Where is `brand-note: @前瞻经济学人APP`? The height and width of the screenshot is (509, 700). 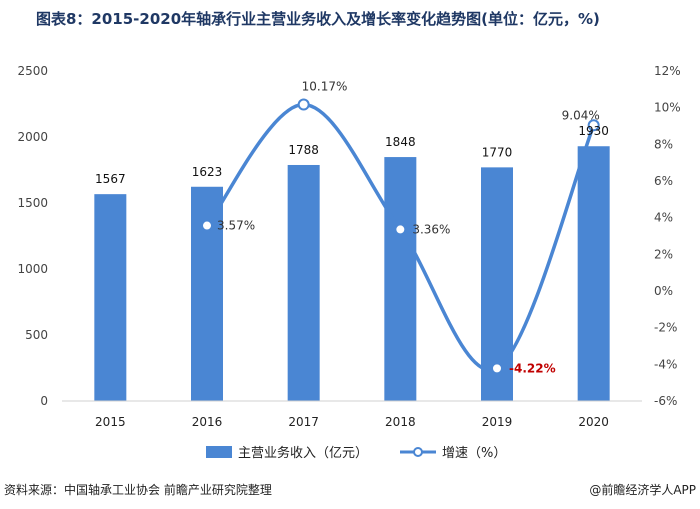 brand-note: @前瞻经济学人APP is located at coordinates (642, 490).